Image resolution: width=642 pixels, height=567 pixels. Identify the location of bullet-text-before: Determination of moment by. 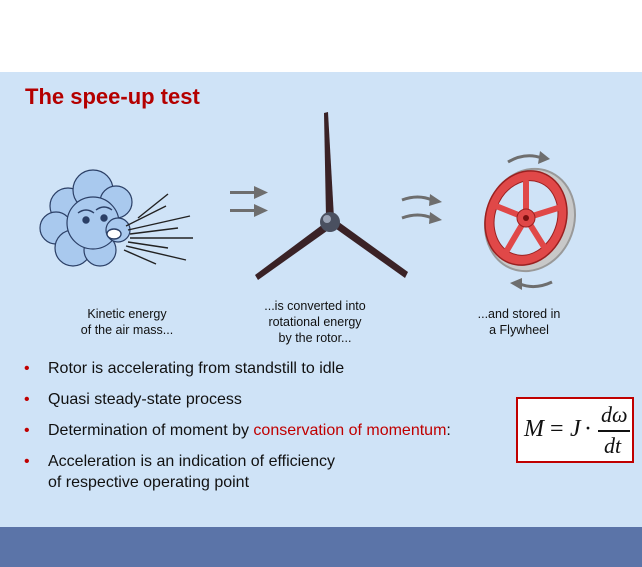
(151, 430).